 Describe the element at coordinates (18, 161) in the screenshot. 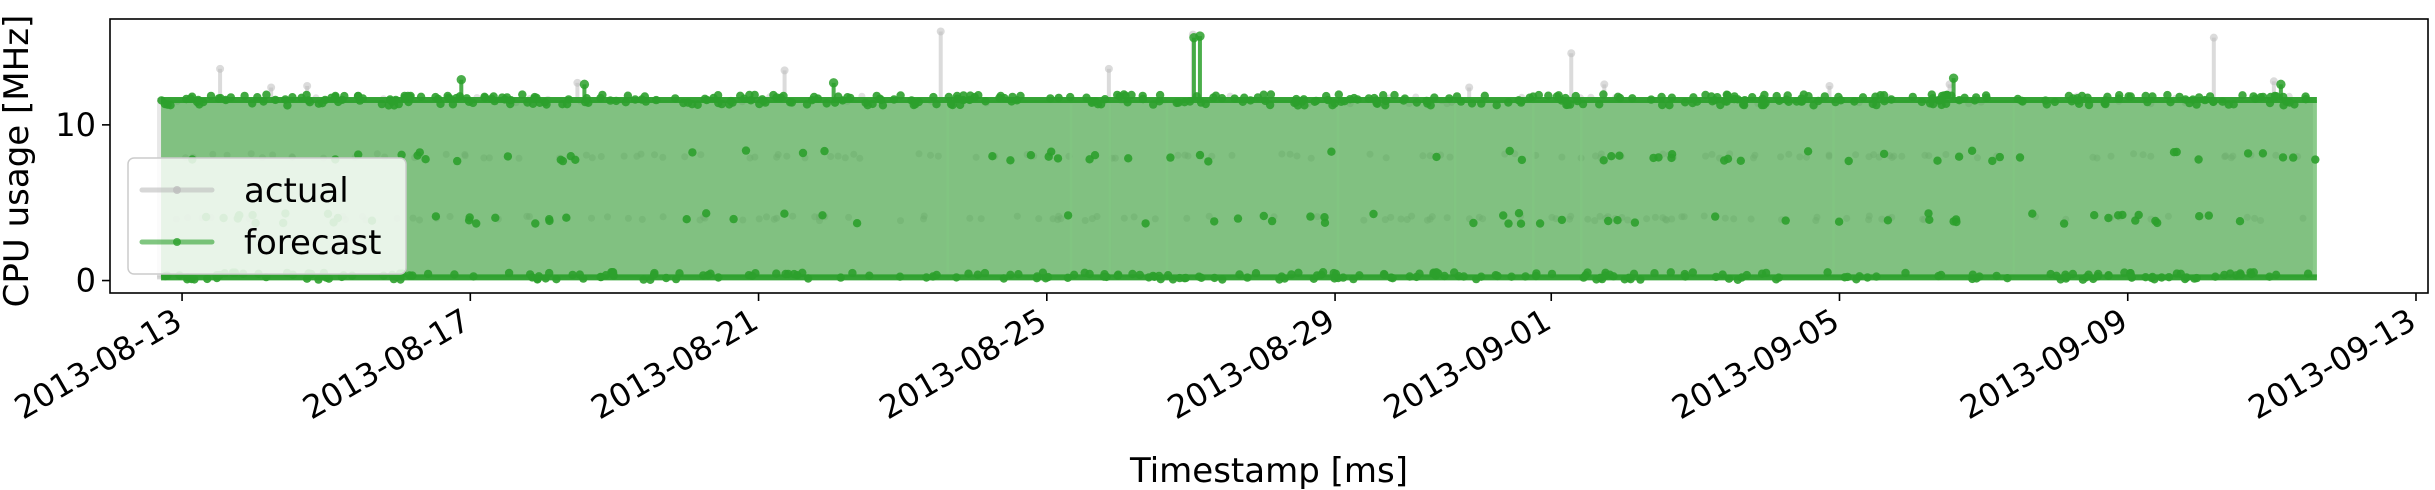

I see `y-axis-title: CPU usage [MHz]` at that location.